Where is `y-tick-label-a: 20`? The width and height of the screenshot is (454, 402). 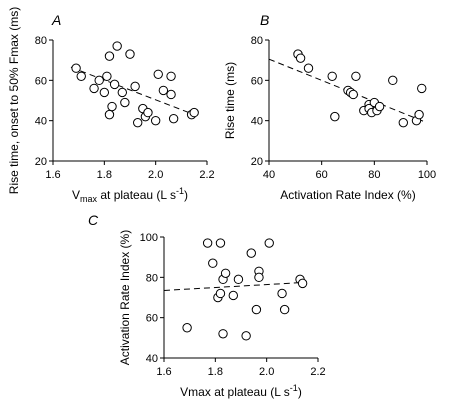 y-tick-label-a: 20 is located at coordinates (41, 162).